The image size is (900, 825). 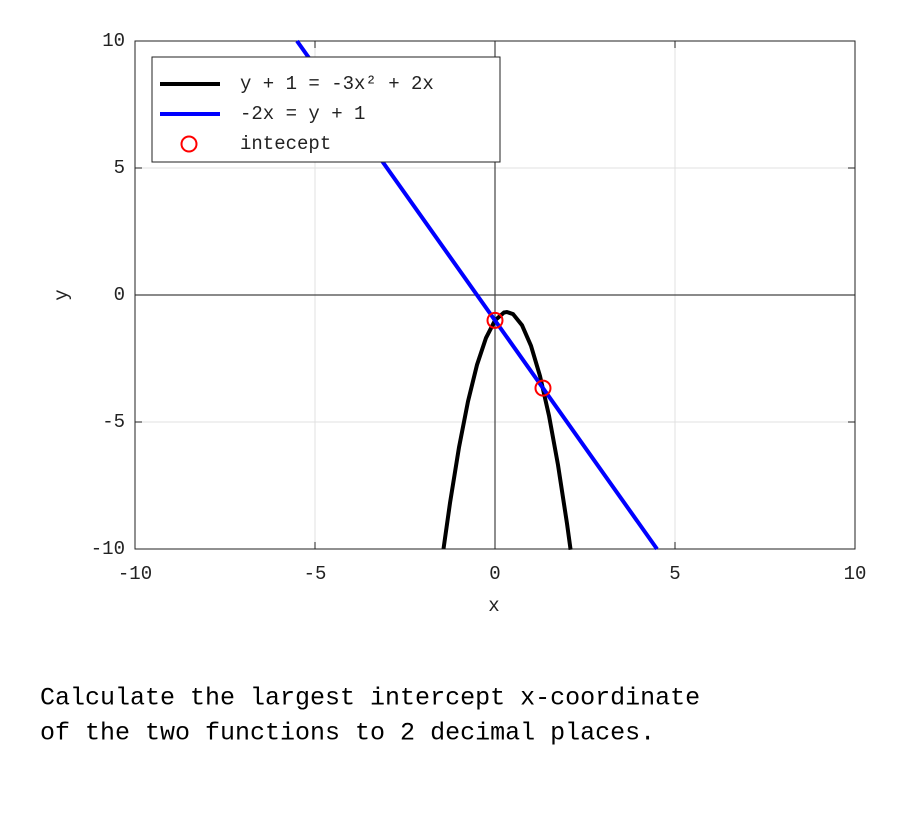 I want to click on y-axis-label: y, so click(x=62, y=294).